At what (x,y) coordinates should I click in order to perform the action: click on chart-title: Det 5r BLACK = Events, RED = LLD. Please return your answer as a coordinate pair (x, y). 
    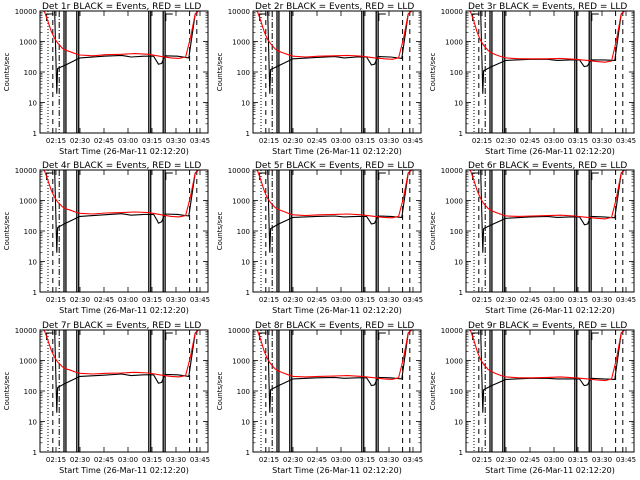
    Looking at the image, I should click on (334, 166).